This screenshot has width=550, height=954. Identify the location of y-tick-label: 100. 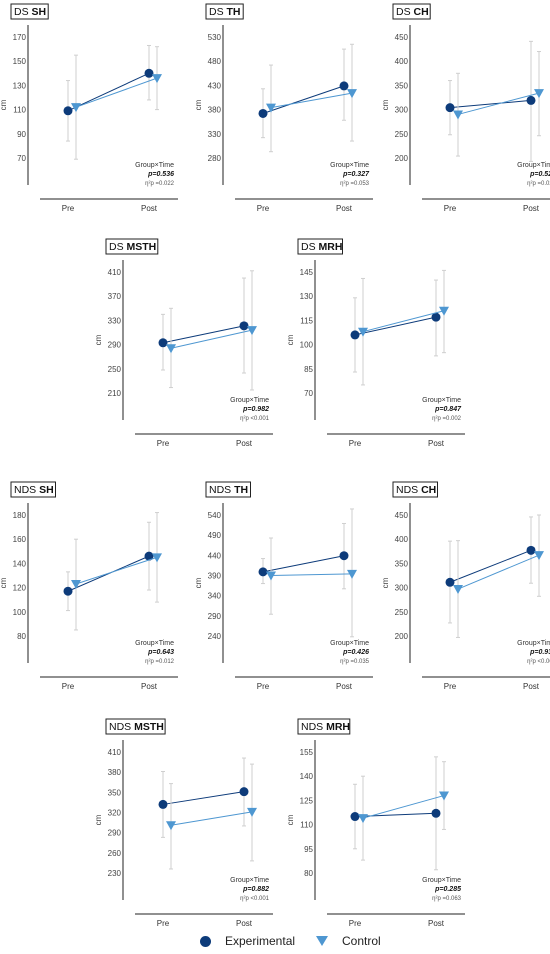
(307, 345).